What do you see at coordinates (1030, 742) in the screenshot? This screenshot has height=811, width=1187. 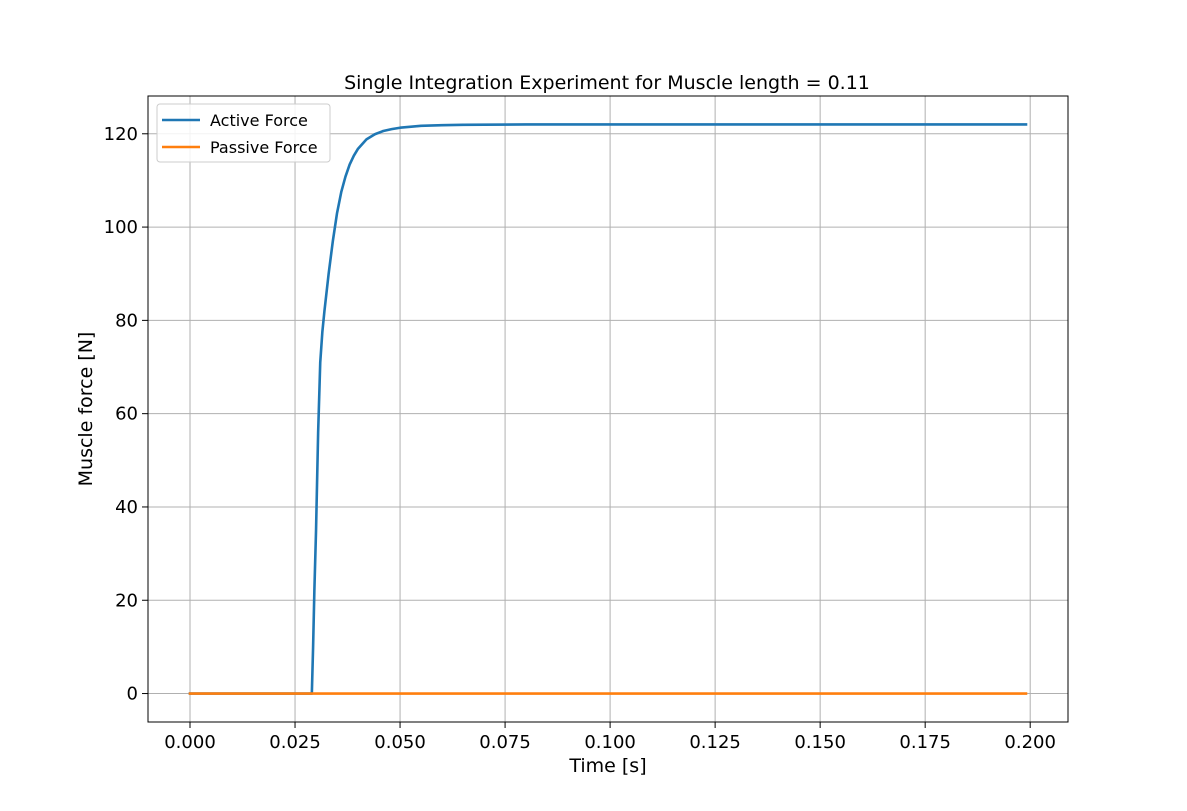 I see `x-tick-label: 0.200` at bounding box center [1030, 742].